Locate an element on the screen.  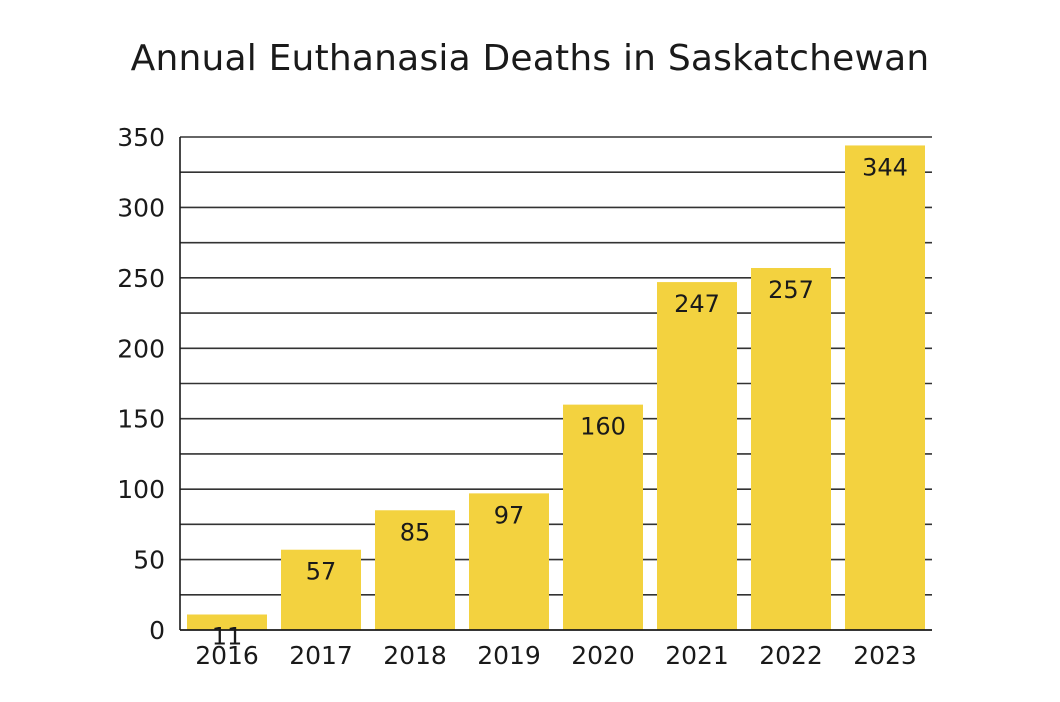
x-tick-label-2022: 2022 is located at coordinates (791, 655).